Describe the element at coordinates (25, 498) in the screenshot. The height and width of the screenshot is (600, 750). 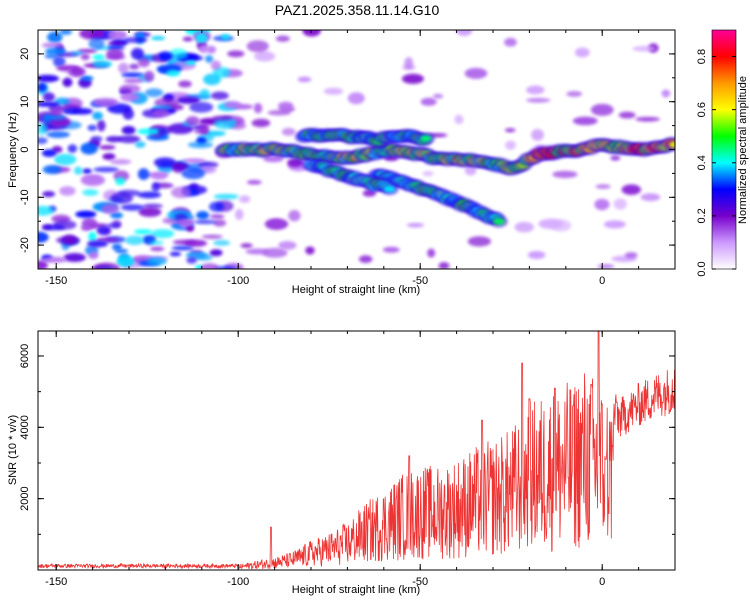
I see `snr-y-tick-label: 2000` at that location.